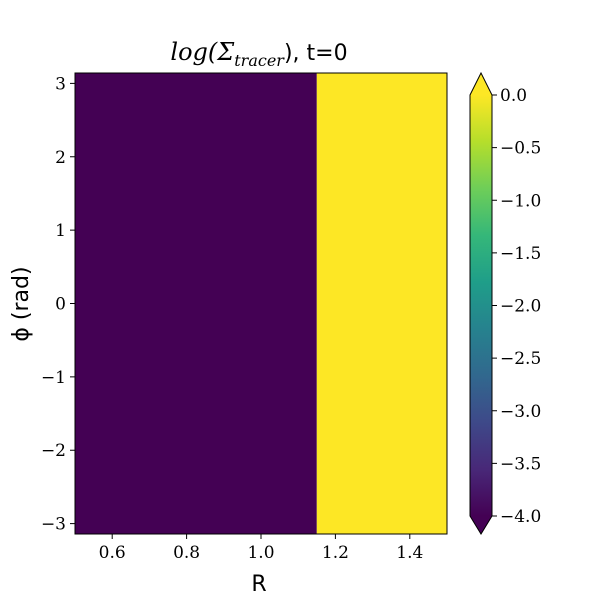 The width and height of the screenshot is (600, 605). Describe the element at coordinates (409, 553) in the screenshot. I see `x-tick-label: 1.4` at that location.